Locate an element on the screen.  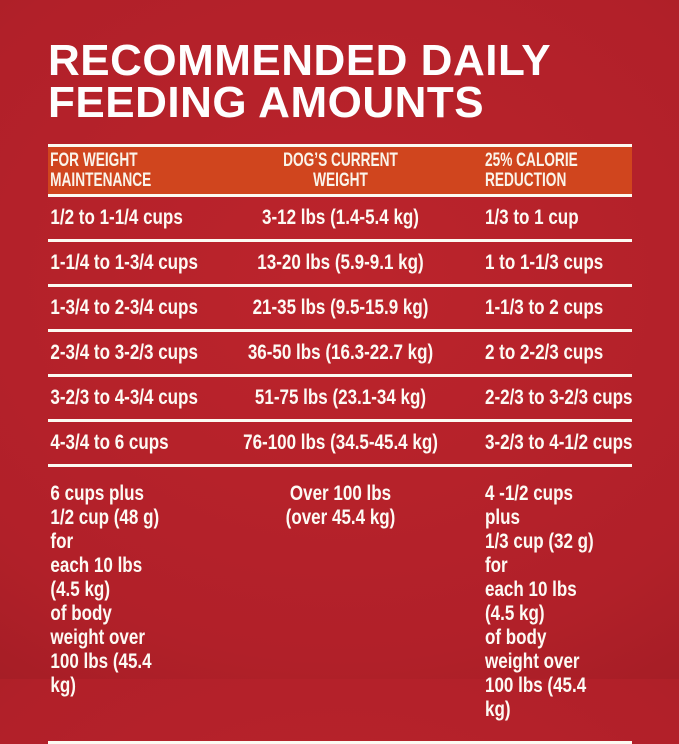
header-current-weight: DOG’S CURRENT WEIGHT is located at coordinates (340, 170).